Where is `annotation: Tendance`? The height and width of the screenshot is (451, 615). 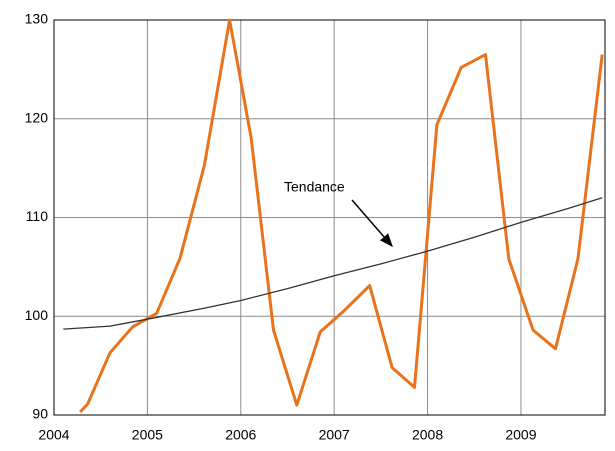
annotation: Tendance is located at coordinates (314, 187).